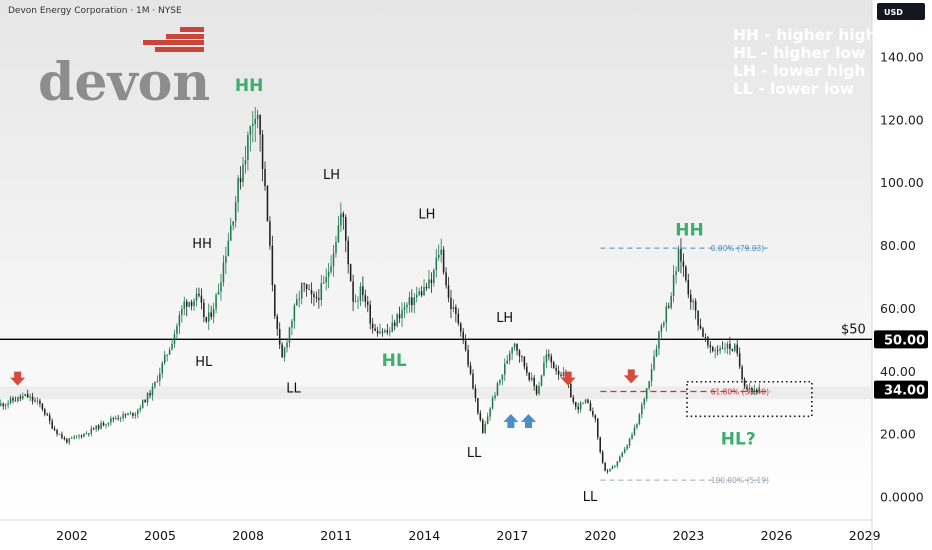  What do you see at coordinates (805, 35) in the screenshot?
I see `legend-entry: HH - higher high` at bounding box center [805, 35].